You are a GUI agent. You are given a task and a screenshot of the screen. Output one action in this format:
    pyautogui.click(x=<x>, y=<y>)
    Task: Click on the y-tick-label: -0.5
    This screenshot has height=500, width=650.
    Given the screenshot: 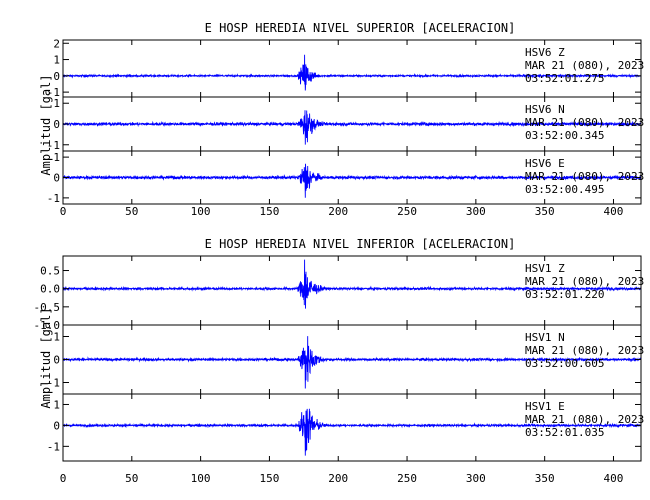 What is the action you would take?
    pyautogui.click(x=47, y=307)
    